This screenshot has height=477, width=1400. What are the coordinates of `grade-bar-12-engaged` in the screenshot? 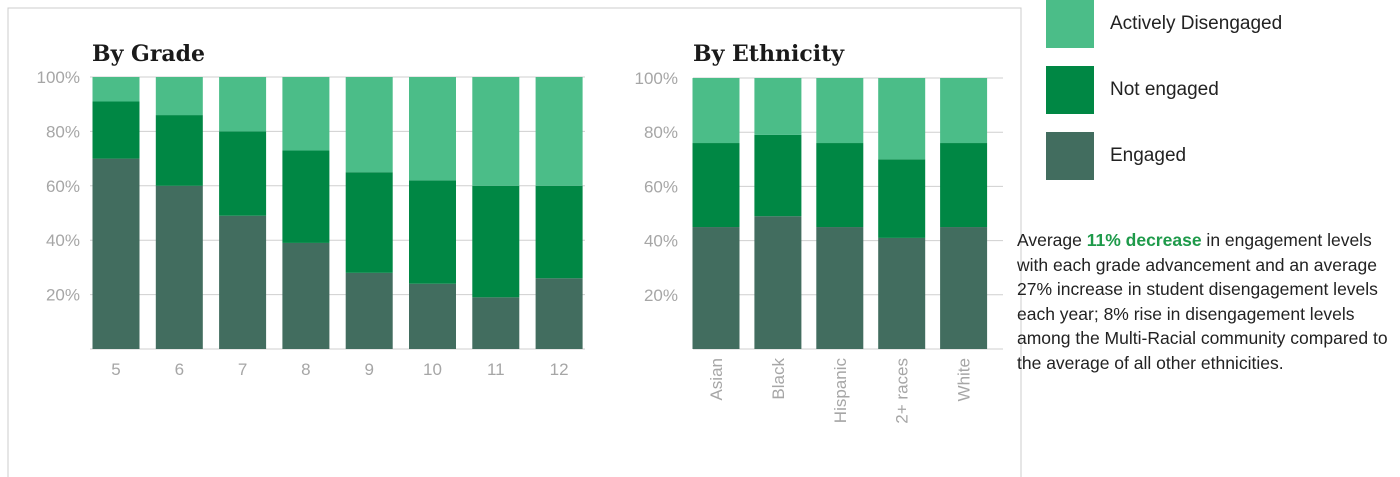 It's located at (559, 313).